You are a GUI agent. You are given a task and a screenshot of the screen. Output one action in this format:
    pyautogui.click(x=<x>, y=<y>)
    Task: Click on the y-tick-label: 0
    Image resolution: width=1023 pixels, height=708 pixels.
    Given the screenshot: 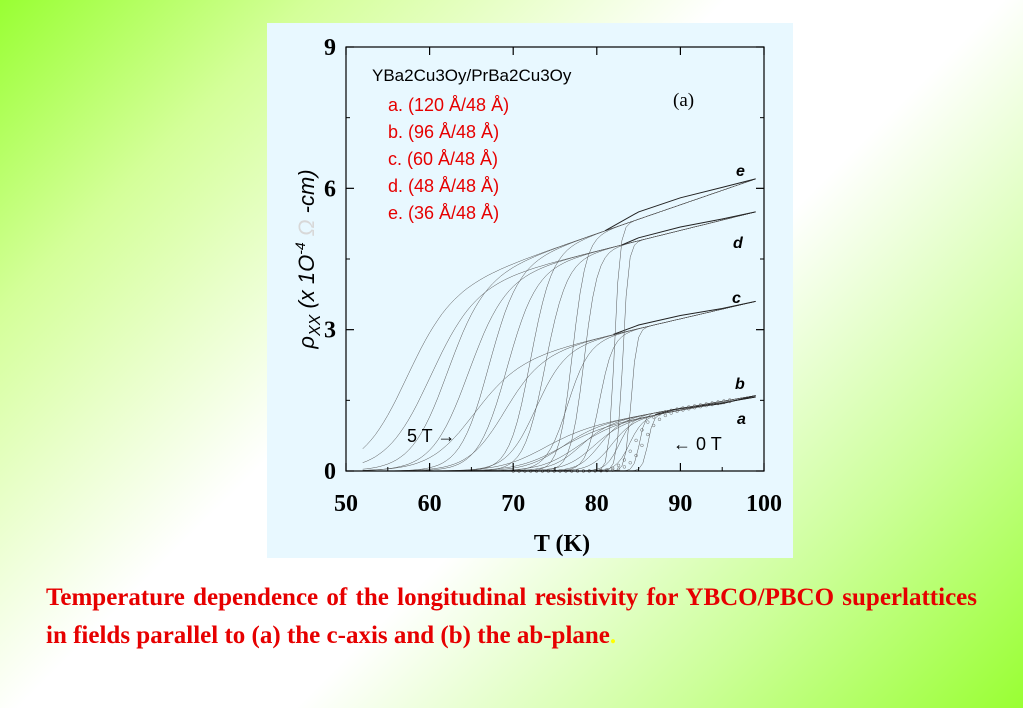 What is the action you would take?
    pyautogui.click(x=330, y=472)
    